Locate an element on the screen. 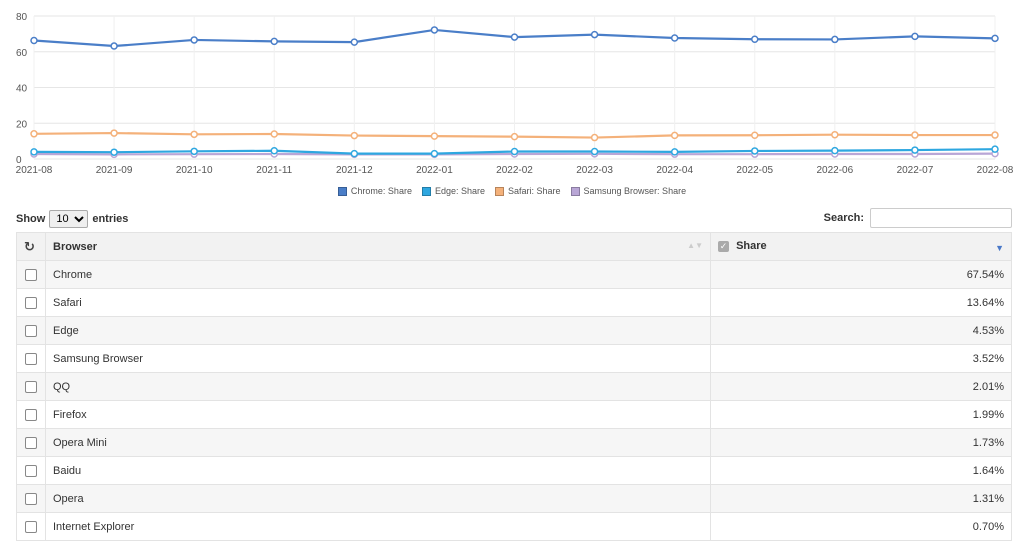 The width and height of the screenshot is (1024, 550). browser-column-header: Browser ▲▼ is located at coordinates (378, 246).